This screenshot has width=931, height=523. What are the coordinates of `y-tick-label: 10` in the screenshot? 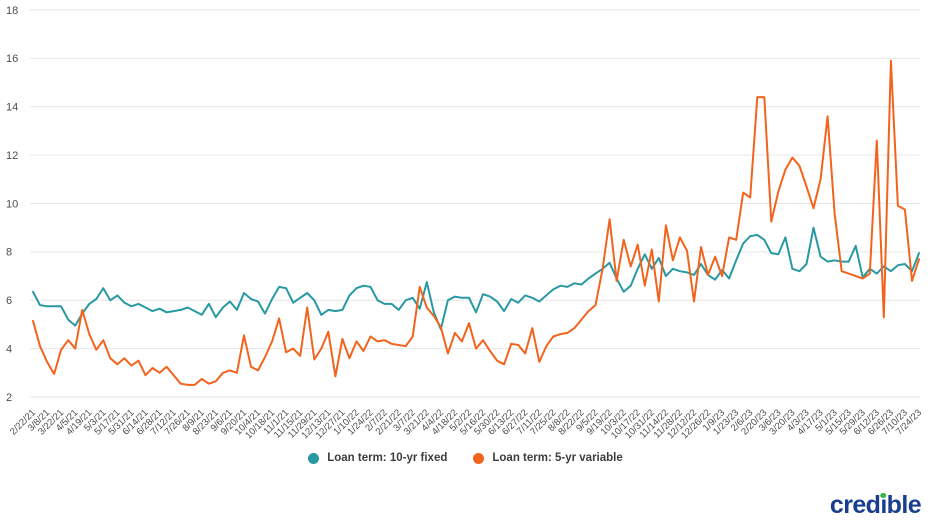 It's located at (12, 204).